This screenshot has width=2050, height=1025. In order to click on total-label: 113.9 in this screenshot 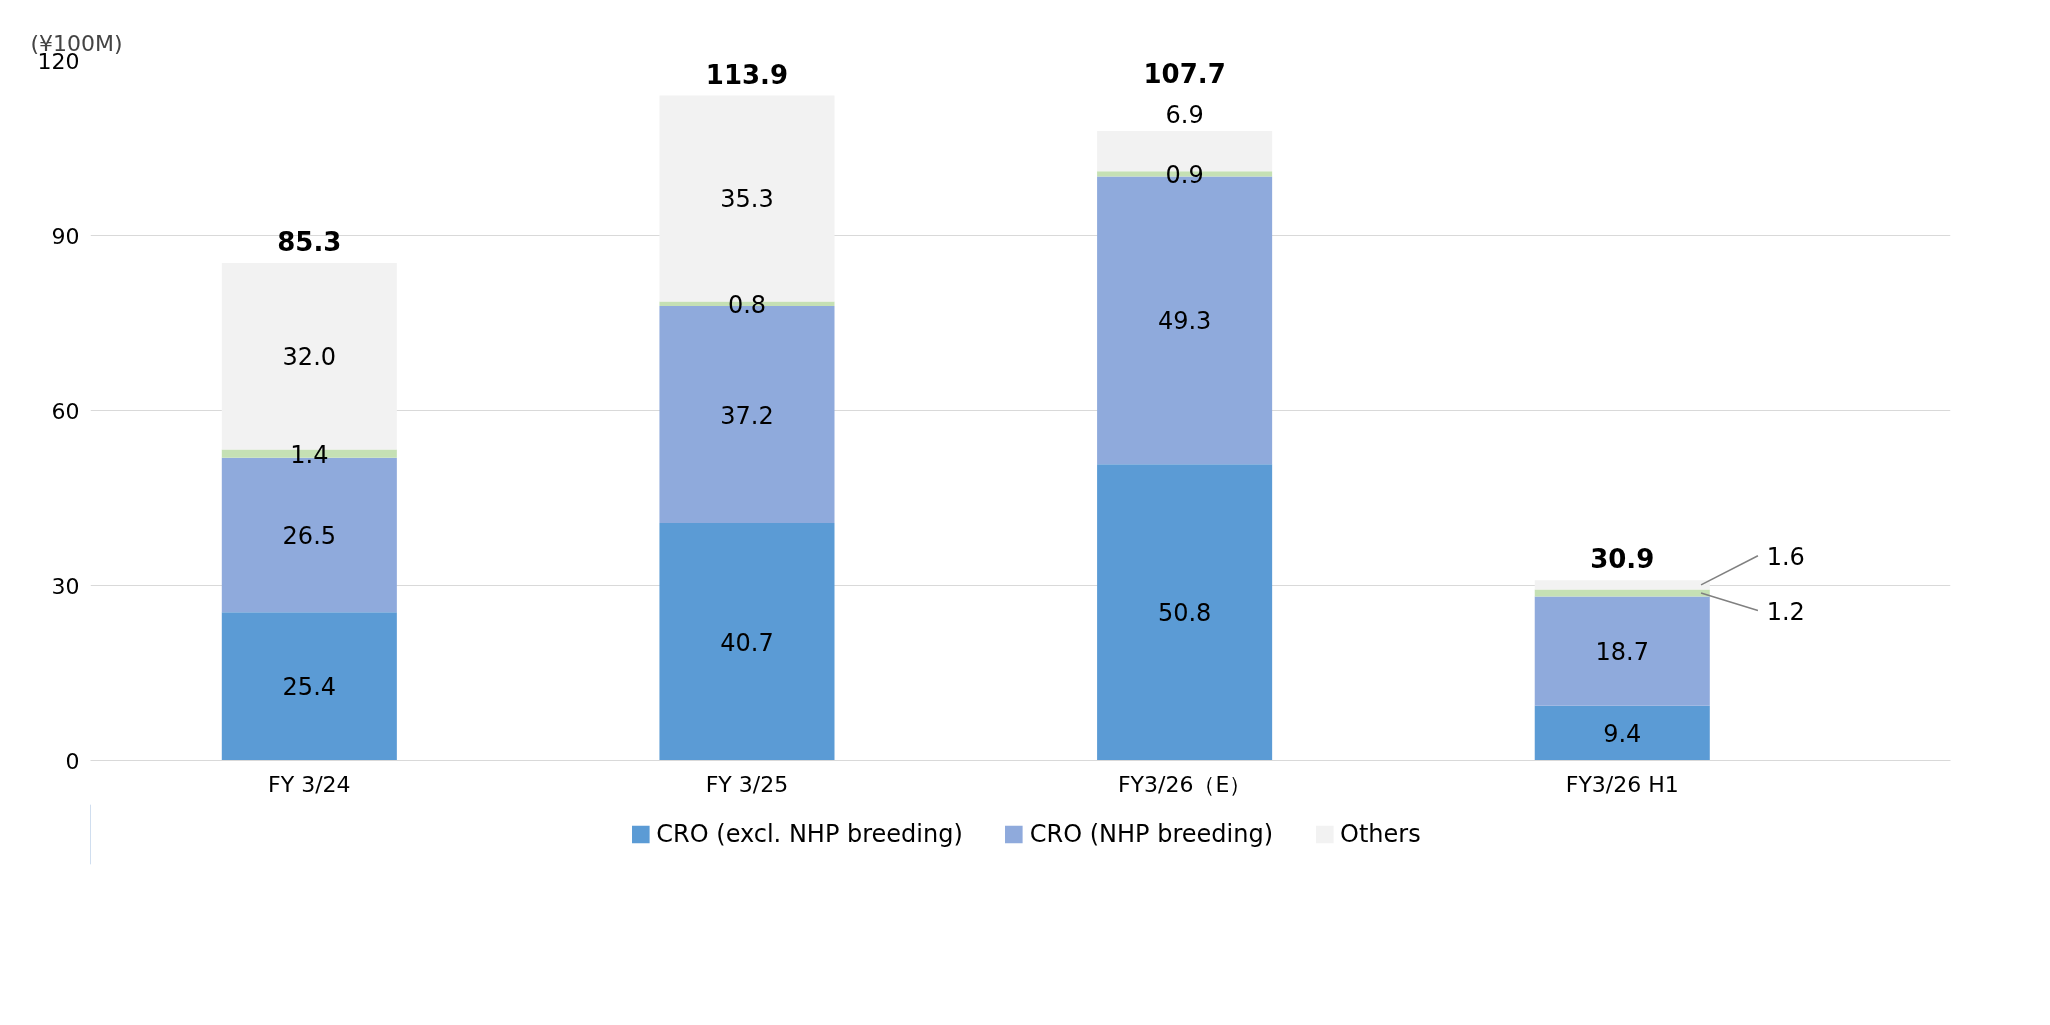, I will do `click(747, 74)`.